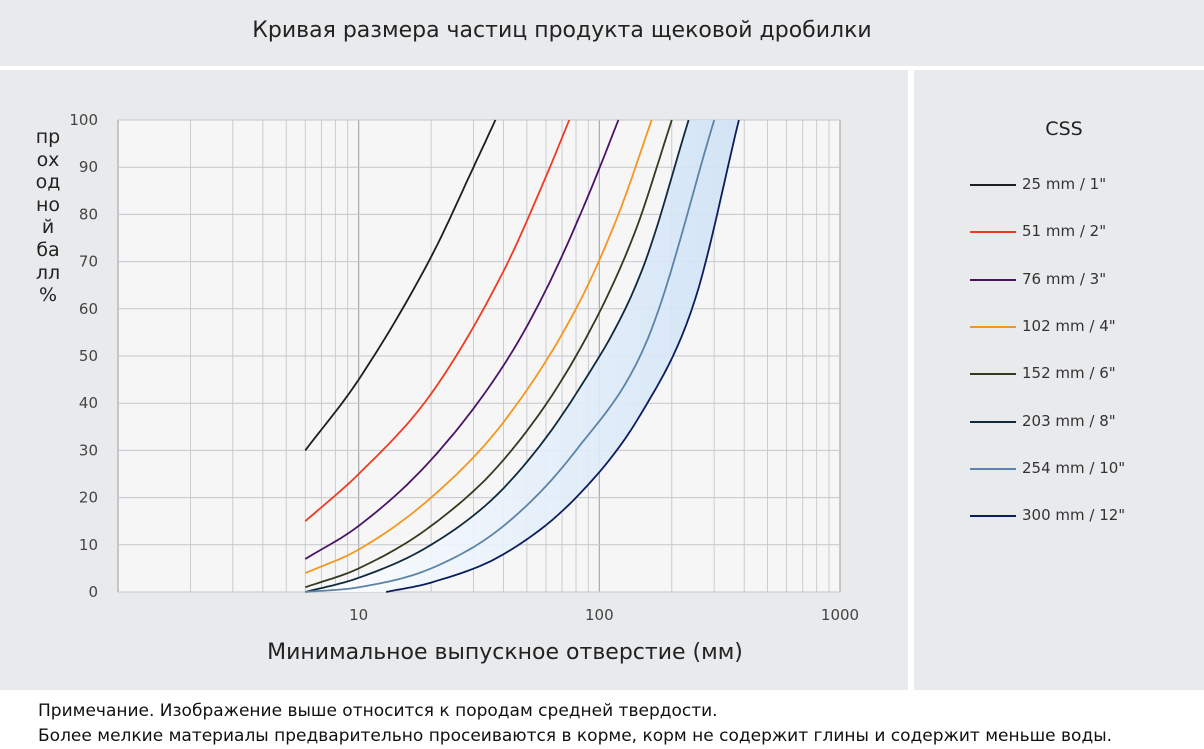 The height and width of the screenshot is (749, 1204). Describe the element at coordinates (88, 450) in the screenshot. I see `y-tick-label: 30` at that location.